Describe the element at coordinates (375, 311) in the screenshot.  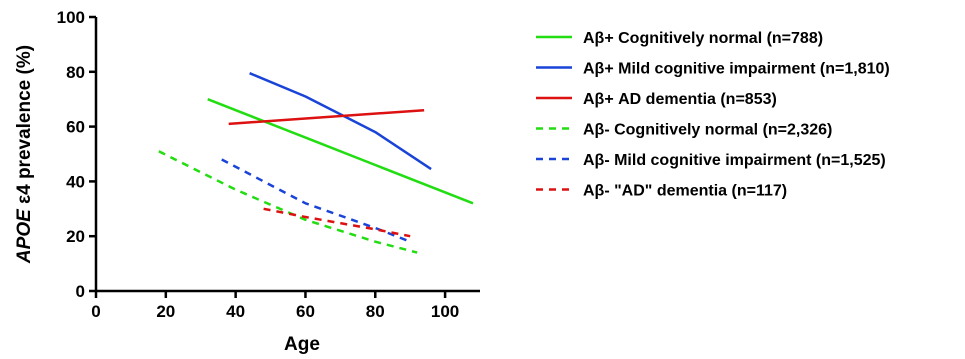
I see `x-tick-label: 80` at that location.